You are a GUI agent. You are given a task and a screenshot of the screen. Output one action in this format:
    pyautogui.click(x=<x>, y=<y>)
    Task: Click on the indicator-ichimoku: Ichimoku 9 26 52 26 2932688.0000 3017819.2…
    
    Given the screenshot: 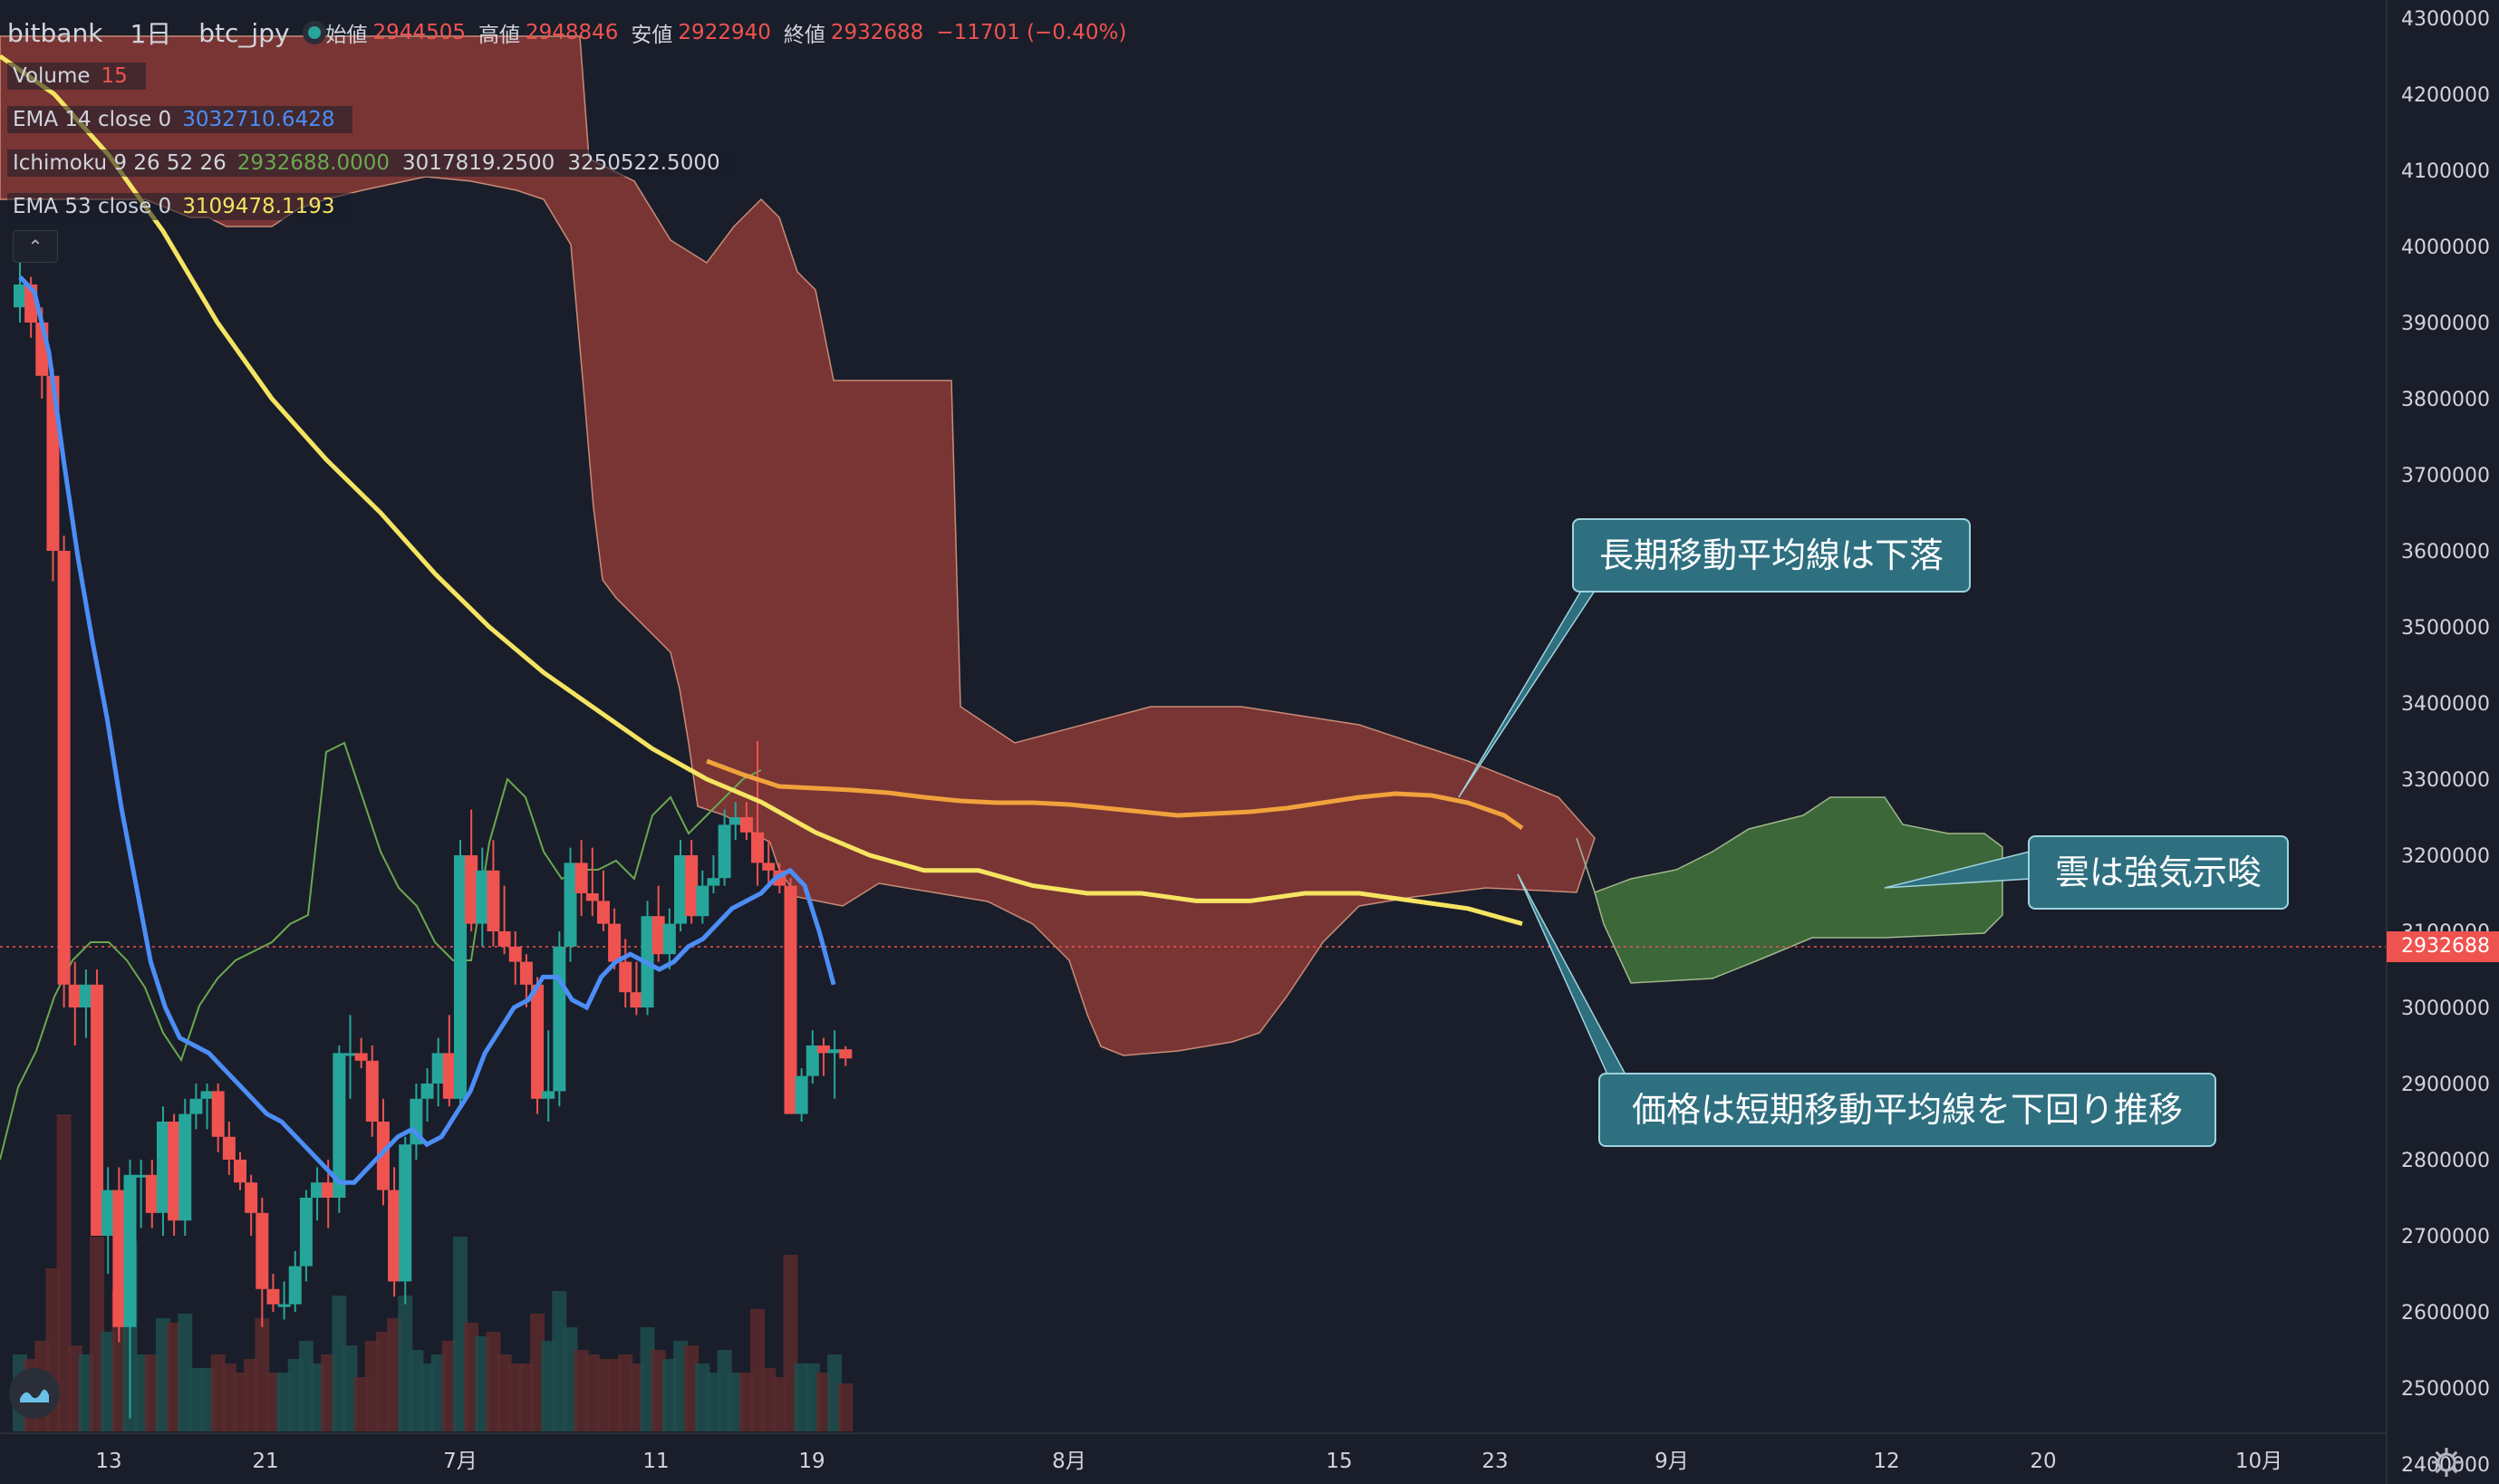 What is the action you would take?
    pyautogui.click(x=573, y=163)
    